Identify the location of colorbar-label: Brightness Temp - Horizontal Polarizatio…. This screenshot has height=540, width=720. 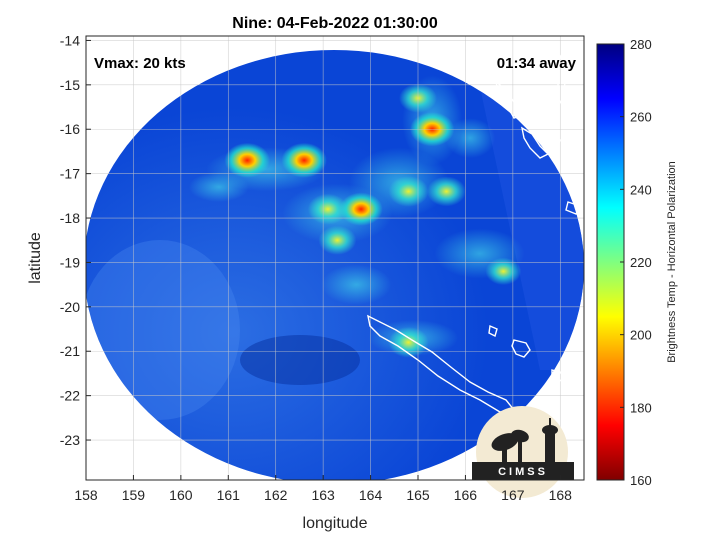
(672, 262).